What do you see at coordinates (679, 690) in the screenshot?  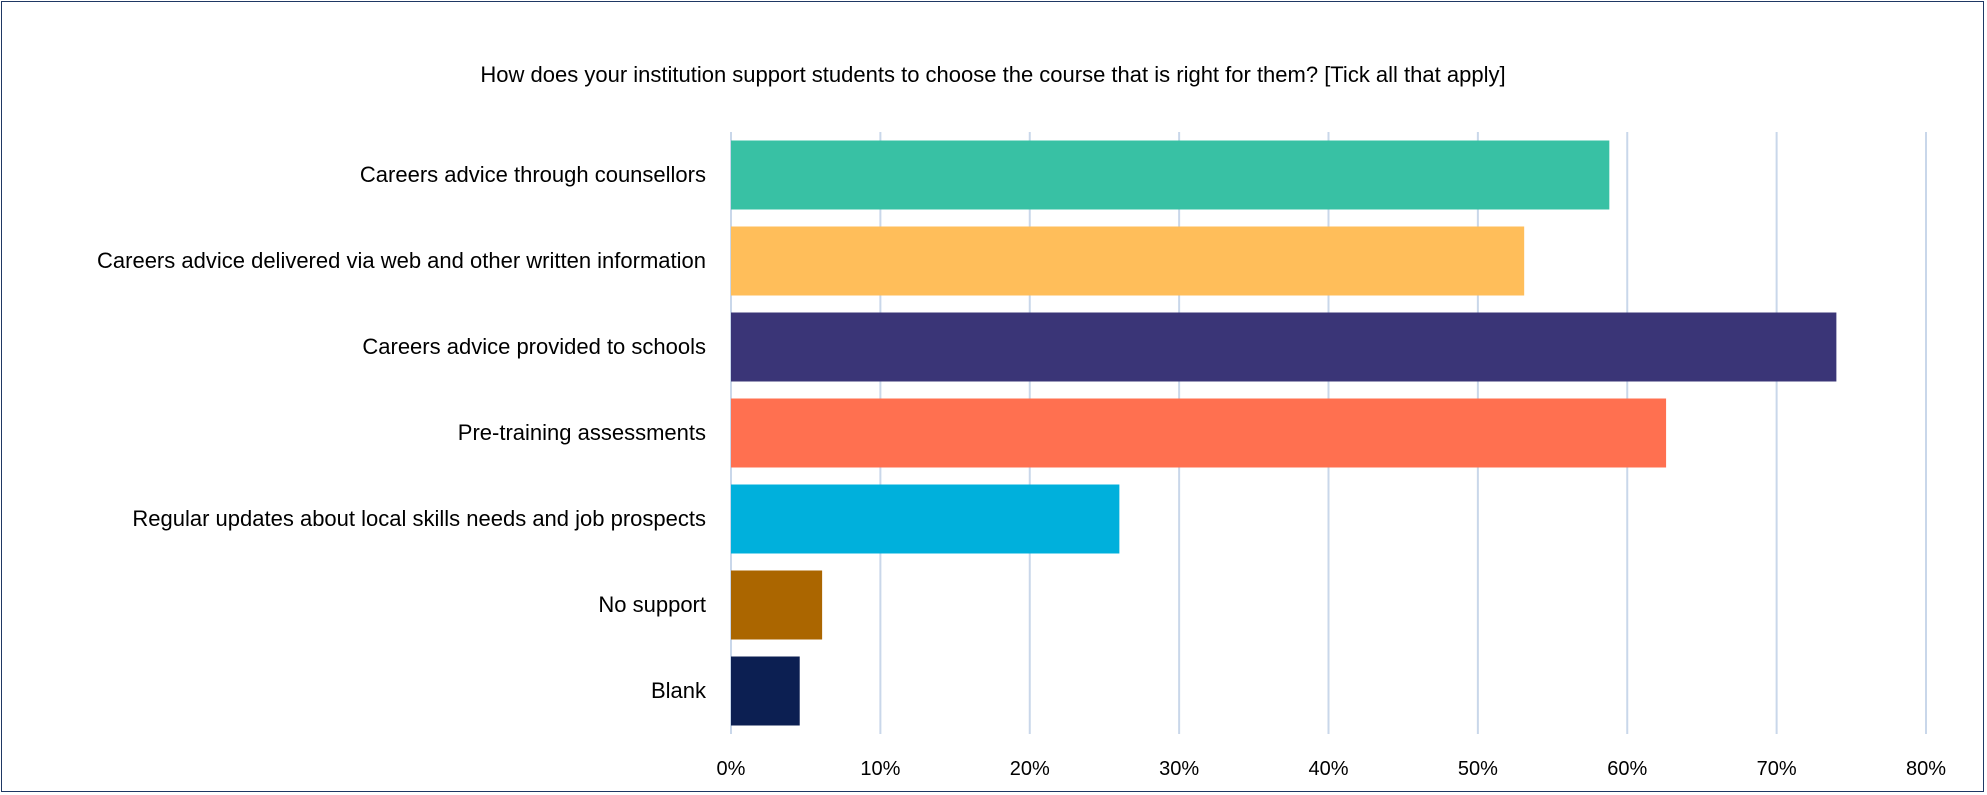 I see `category-label: Blank` at bounding box center [679, 690].